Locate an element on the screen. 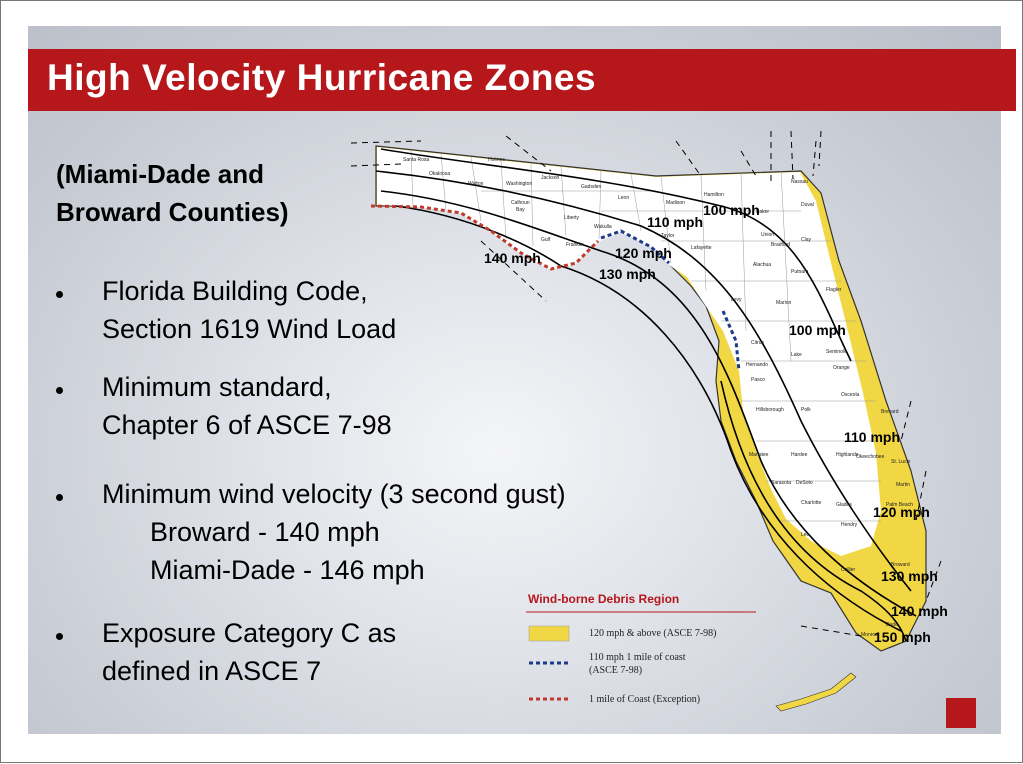 The height and width of the screenshot is (764, 1023). county-label: Gadsden is located at coordinates (591, 187).